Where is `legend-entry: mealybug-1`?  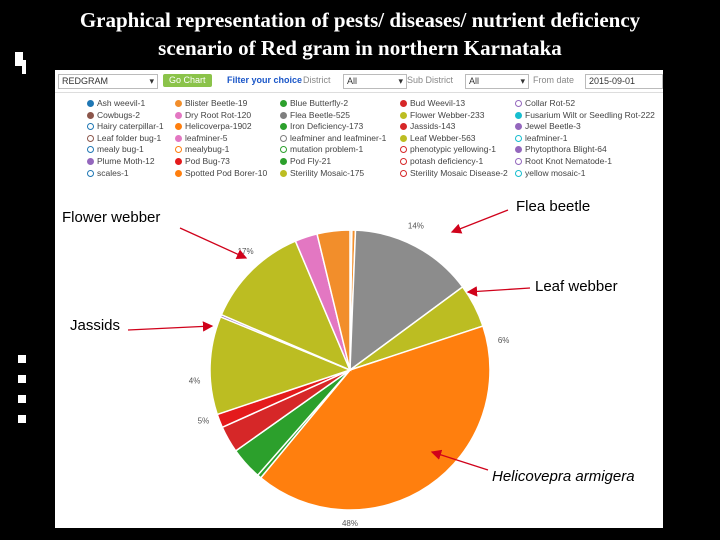
legend-entry: mealybug-1 is located at coordinates (202, 149).